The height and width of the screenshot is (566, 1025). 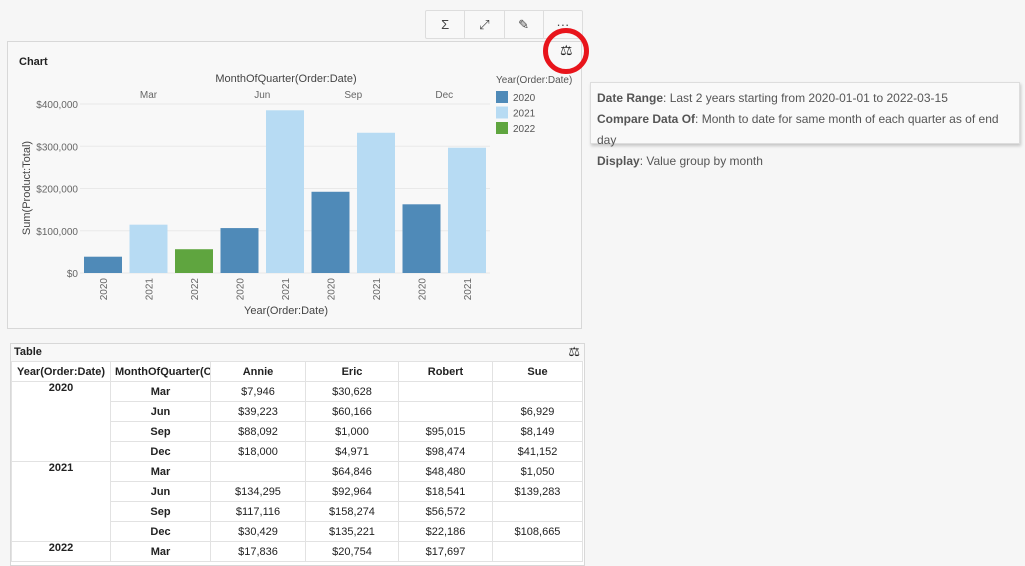 What do you see at coordinates (285, 79) in the screenshot?
I see `top-axis-title: MonthOfQuarter(Order:Date)` at bounding box center [285, 79].